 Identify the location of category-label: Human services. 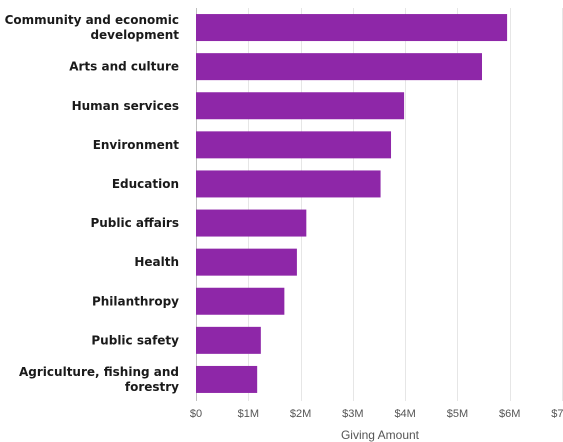
(125, 106).